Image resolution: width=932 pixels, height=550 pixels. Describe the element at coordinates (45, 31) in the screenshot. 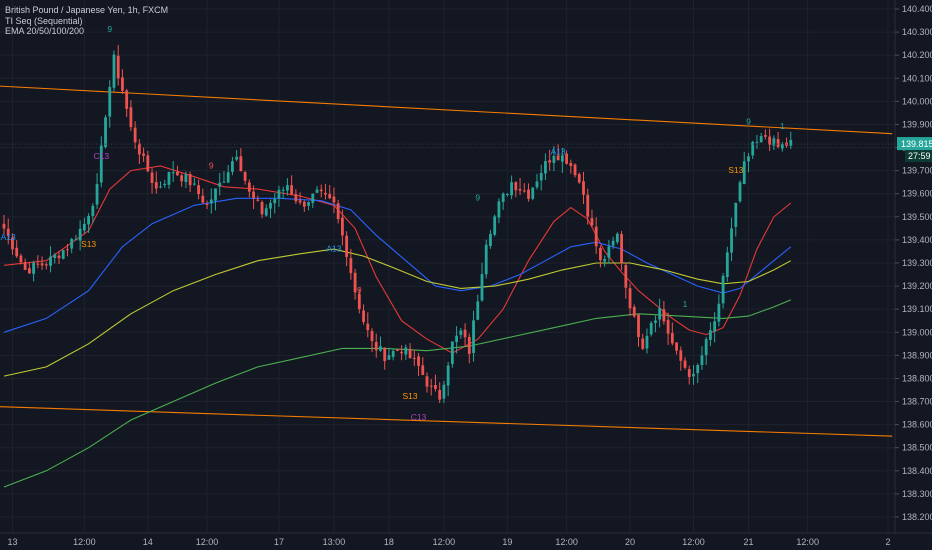

I see `indicator-ema: EMA 20/50/100/200` at that location.